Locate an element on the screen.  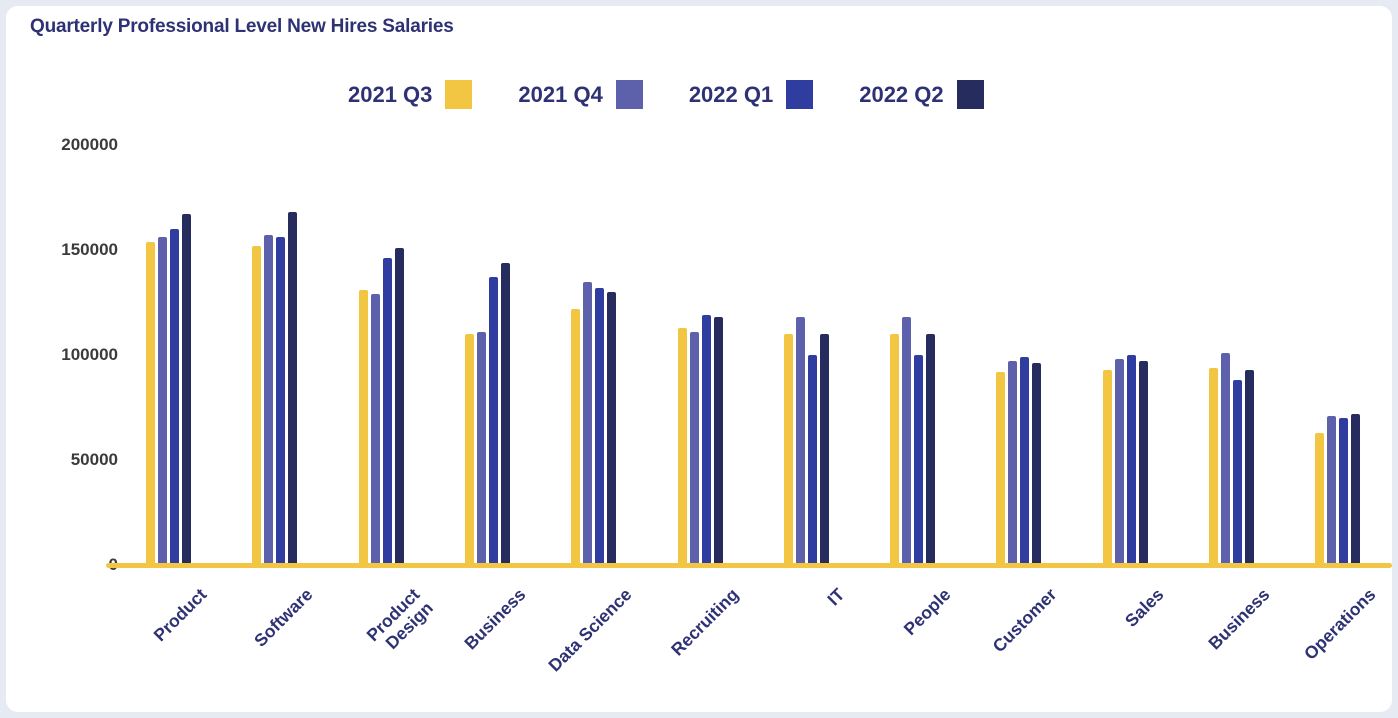
y-tick-label: 50000 is located at coordinates (94, 459).